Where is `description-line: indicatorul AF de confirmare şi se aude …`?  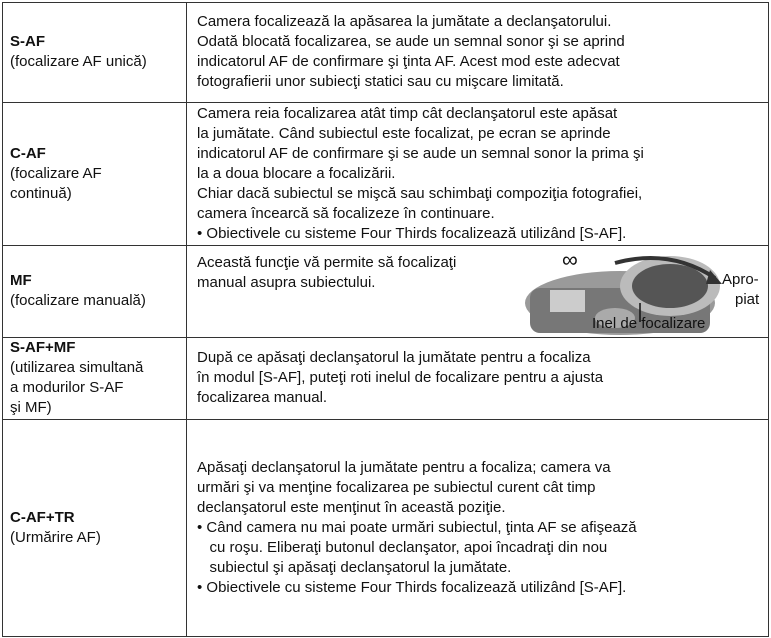
description-line: indicatorul AF de confirmare şi se aude … is located at coordinates (420, 153).